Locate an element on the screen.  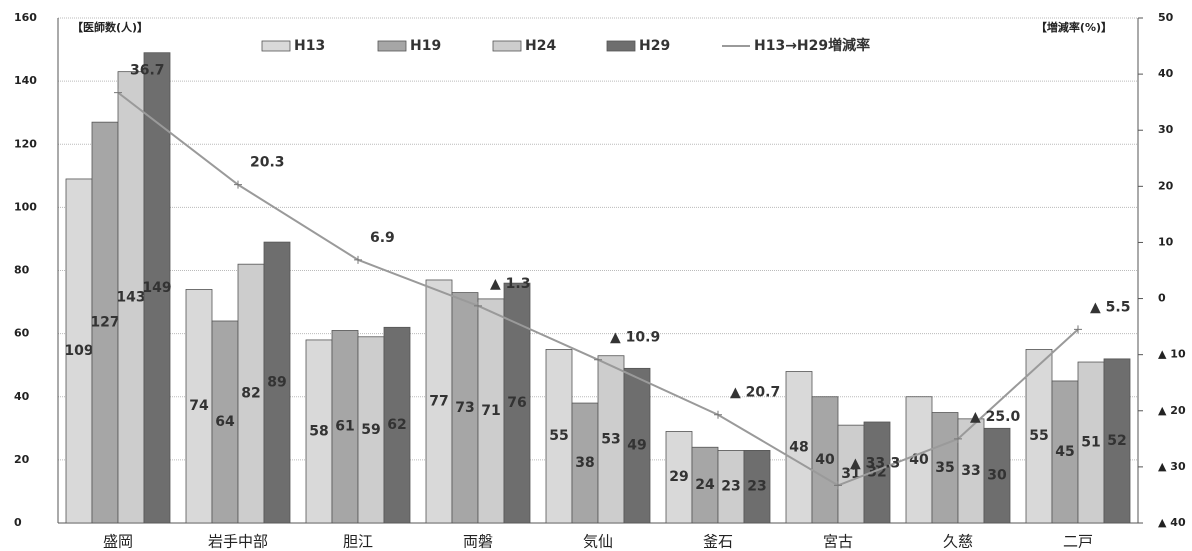
bar-value-label: 53 is located at coordinates (610, 439).